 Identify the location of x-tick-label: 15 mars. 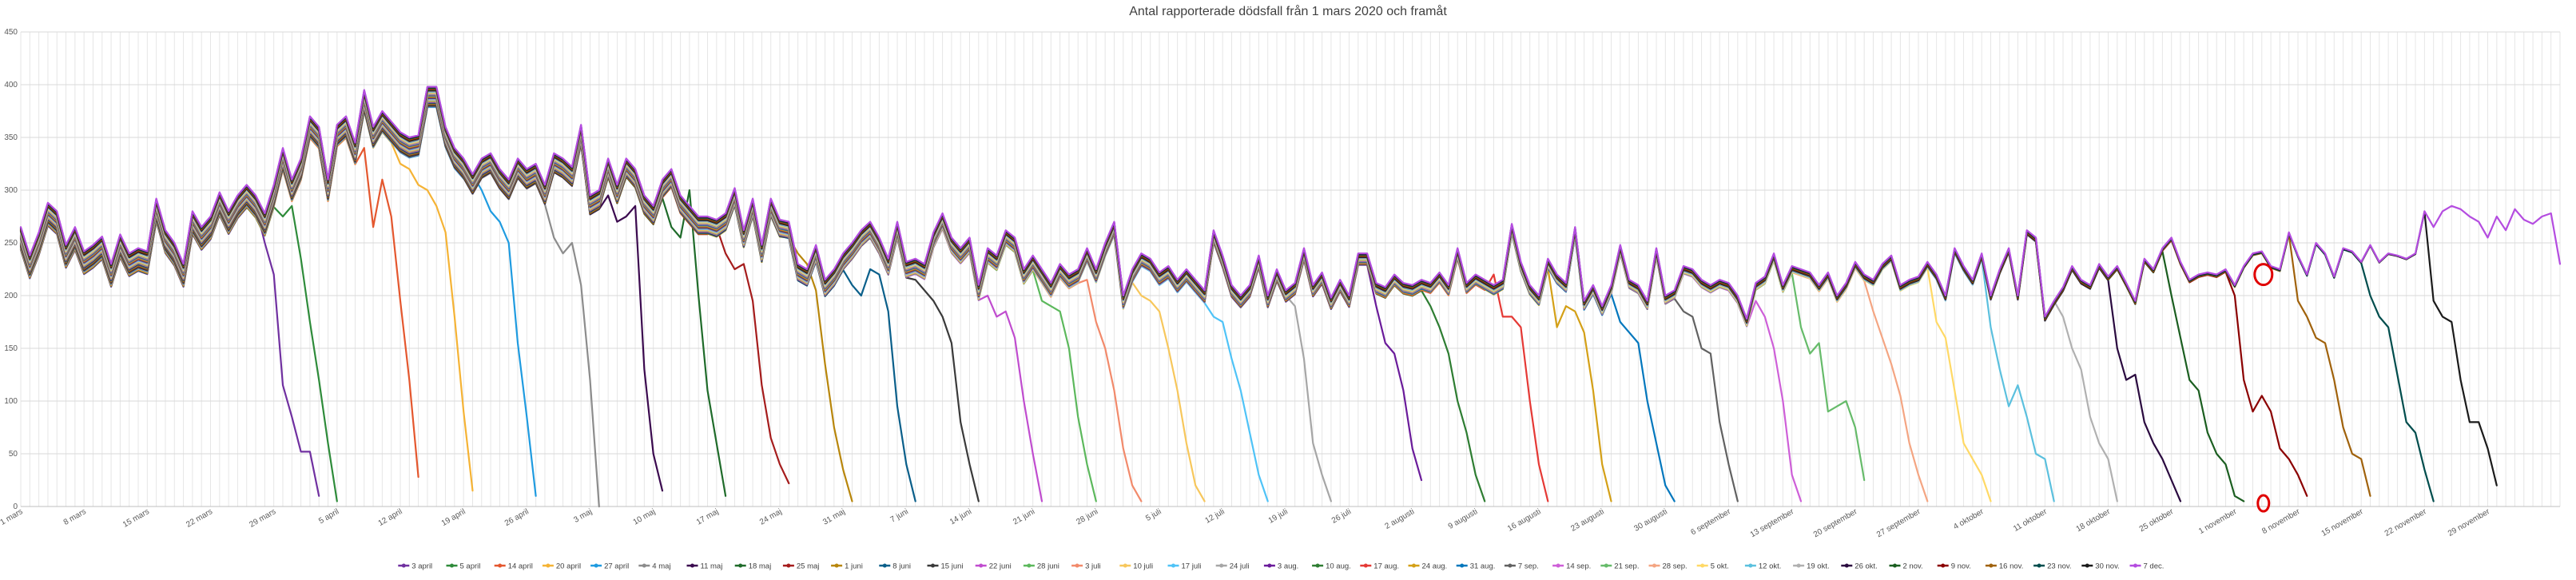
(136, 518).